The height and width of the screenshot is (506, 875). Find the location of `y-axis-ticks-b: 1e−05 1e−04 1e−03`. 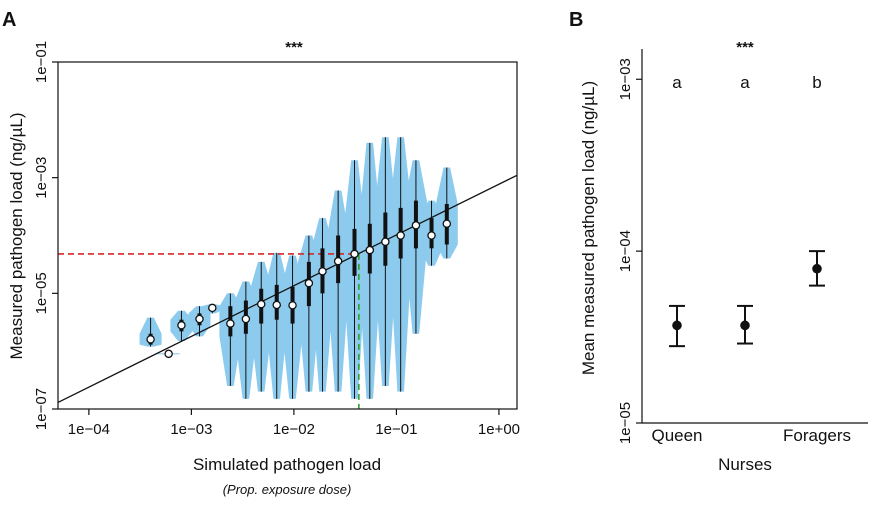

y-axis-ticks-b: 1e−05 1e−04 1e−03 is located at coordinates (629, 251).